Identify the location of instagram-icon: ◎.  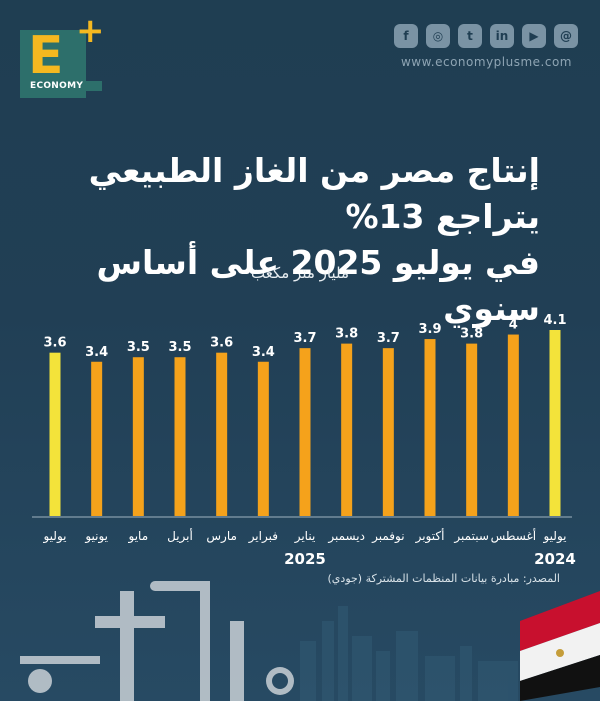
(438, 36).